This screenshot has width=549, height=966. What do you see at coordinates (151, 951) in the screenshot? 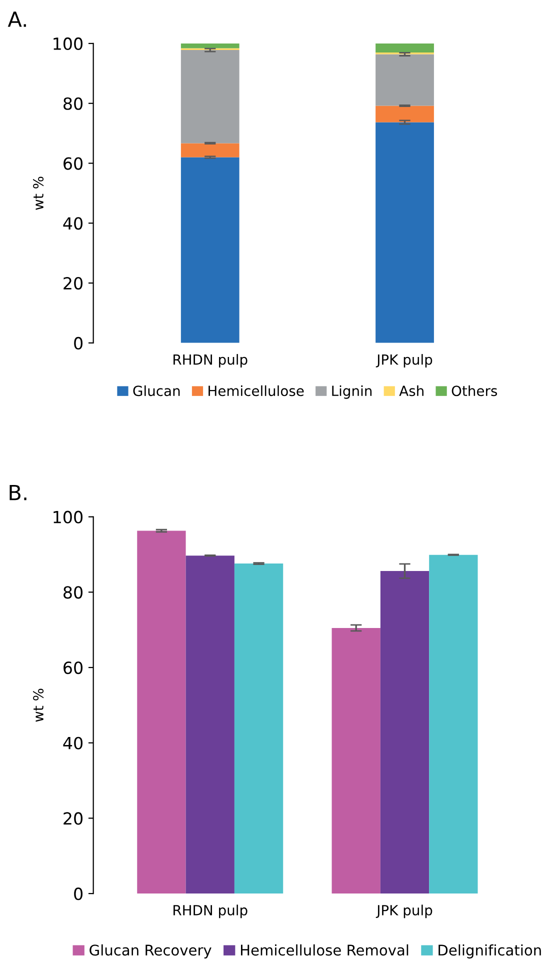
I see `legend-label: Glucan Recovery` at bounding box center [151, 951].